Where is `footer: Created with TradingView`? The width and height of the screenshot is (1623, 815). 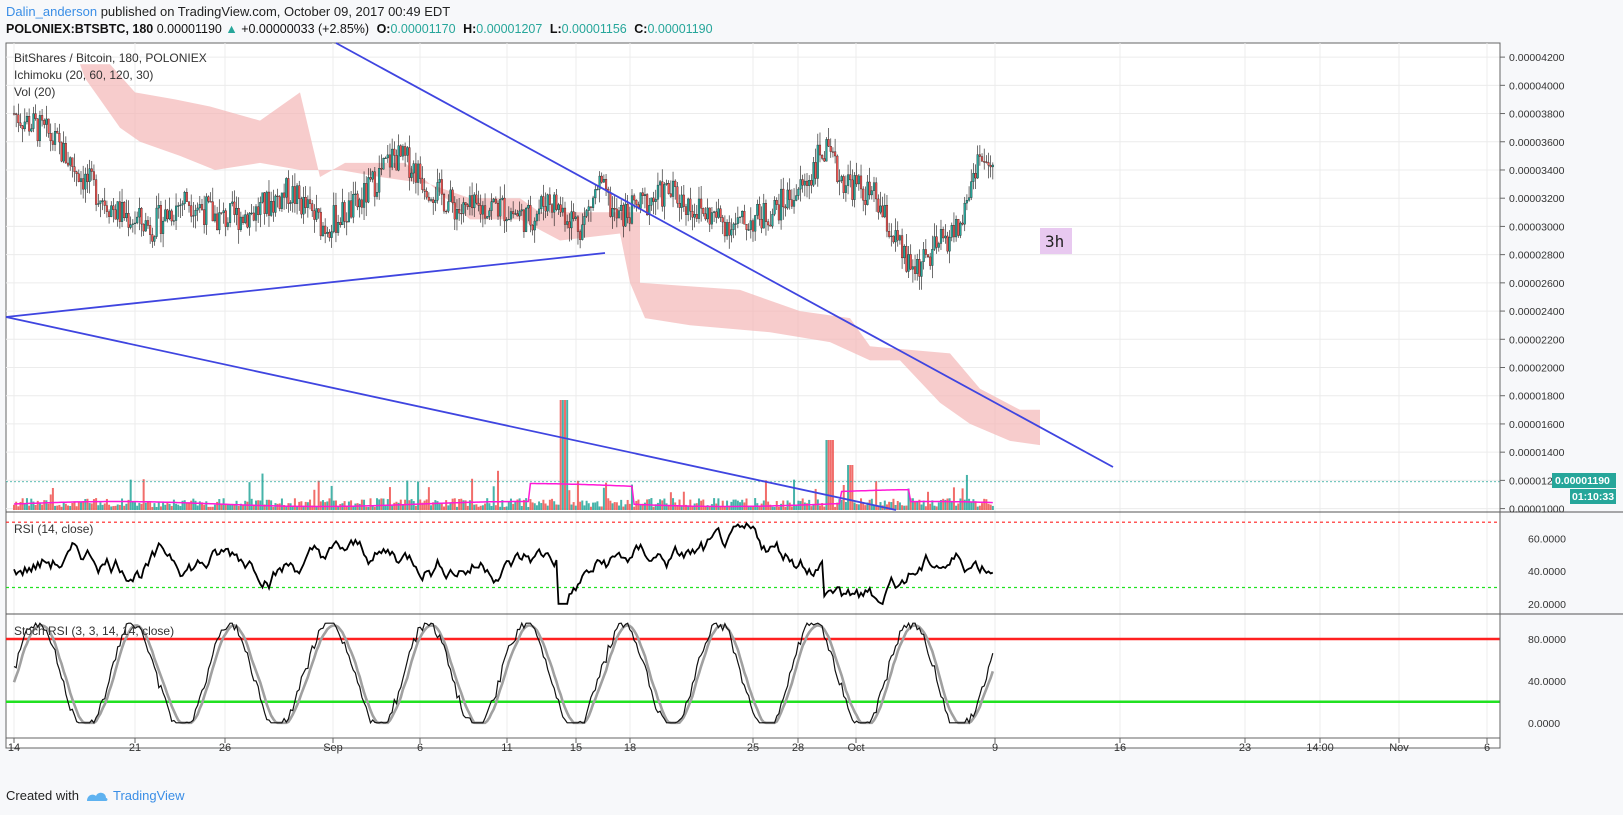 footer: Created with TradingView is located at coordinates (95, 795).